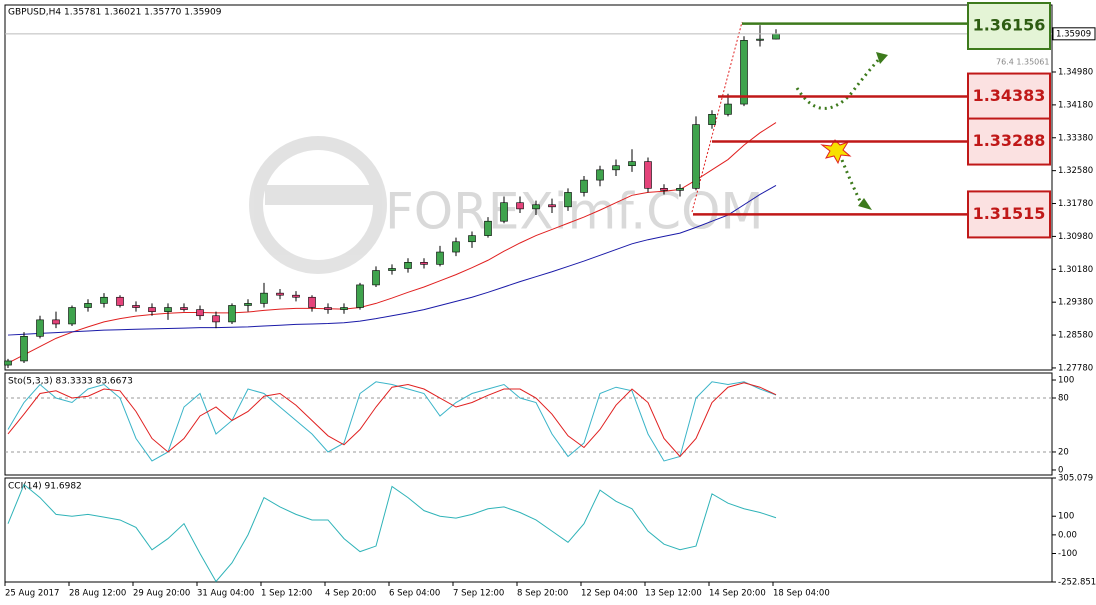  Describe the element at coordinates (1075, 72) in the screenshot. I see `y-tick-label: 1.34980` at that location.